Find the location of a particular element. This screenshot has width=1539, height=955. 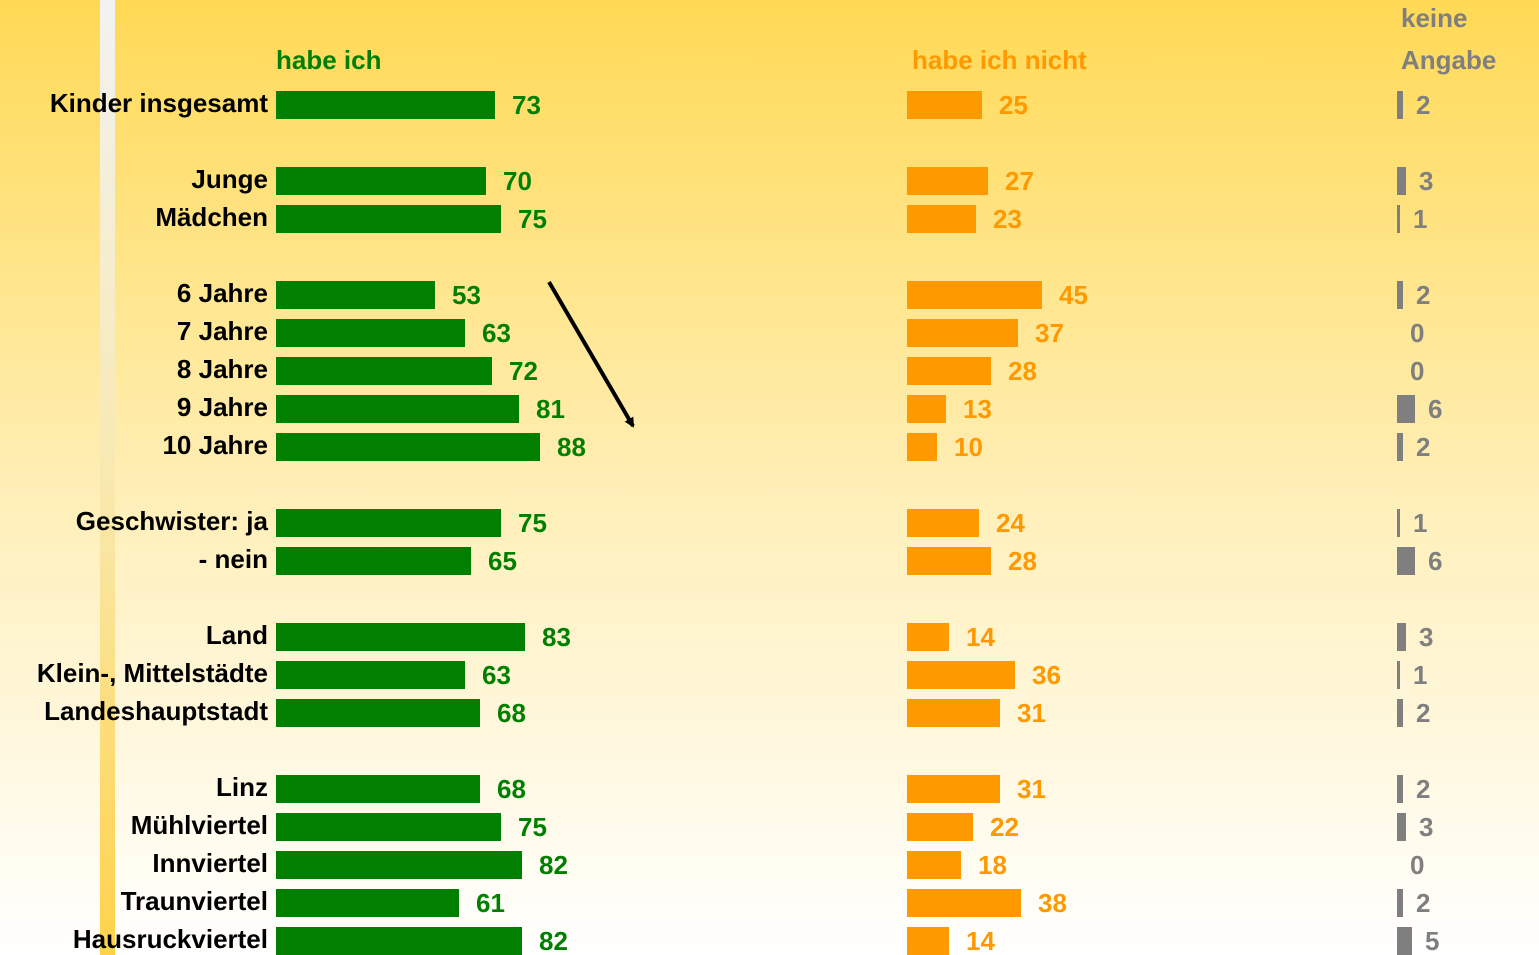

category-label: 6 Jahre is located at coordinates (222, 293).